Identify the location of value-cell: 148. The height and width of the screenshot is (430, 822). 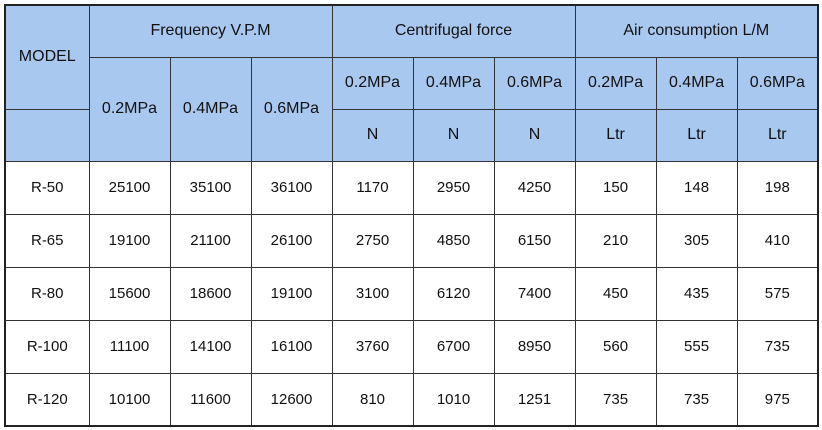
(696, 187).